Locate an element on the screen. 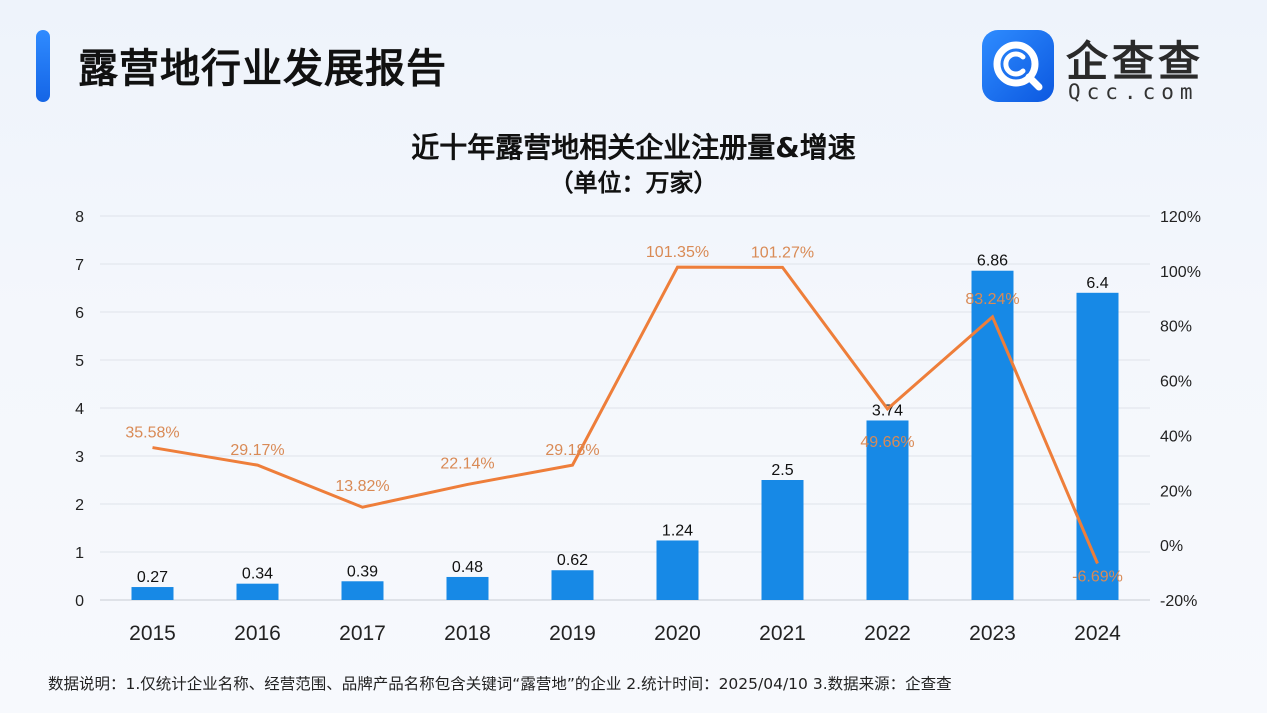 Image resolution: width=1267 pixels, height=713 pixels. growth-rate-label: 29.18% is located at coordinates (572, 450).